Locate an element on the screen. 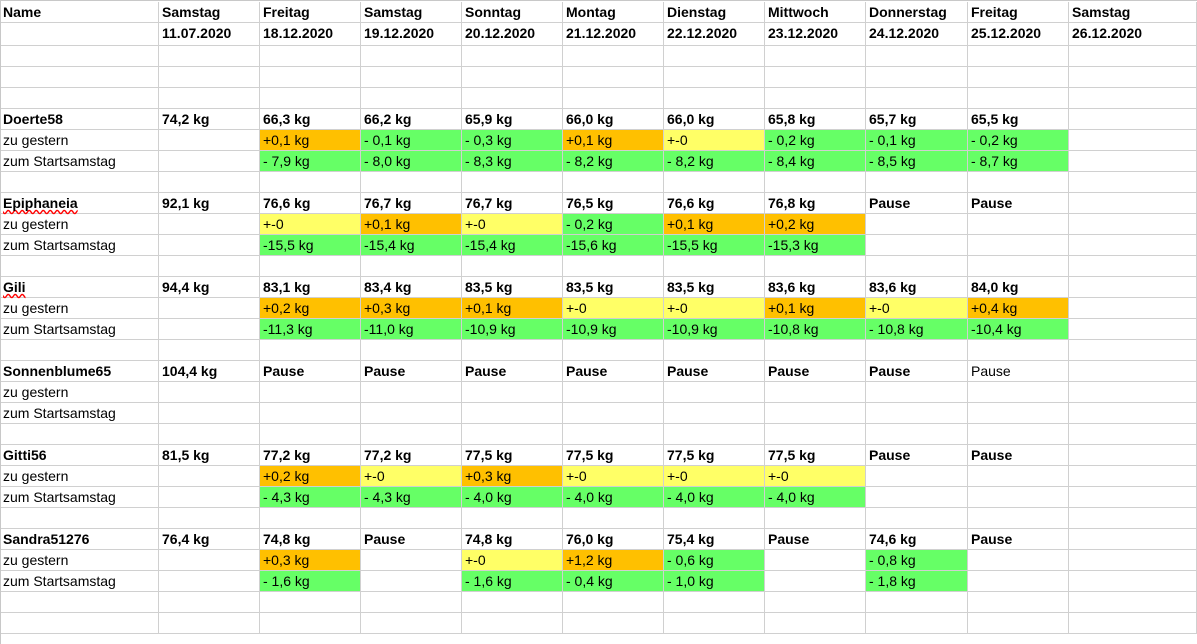 The height and width of the screenshot is (644, 1197). grid-cell: 76,0 kg is located at coordinates (613, 539).